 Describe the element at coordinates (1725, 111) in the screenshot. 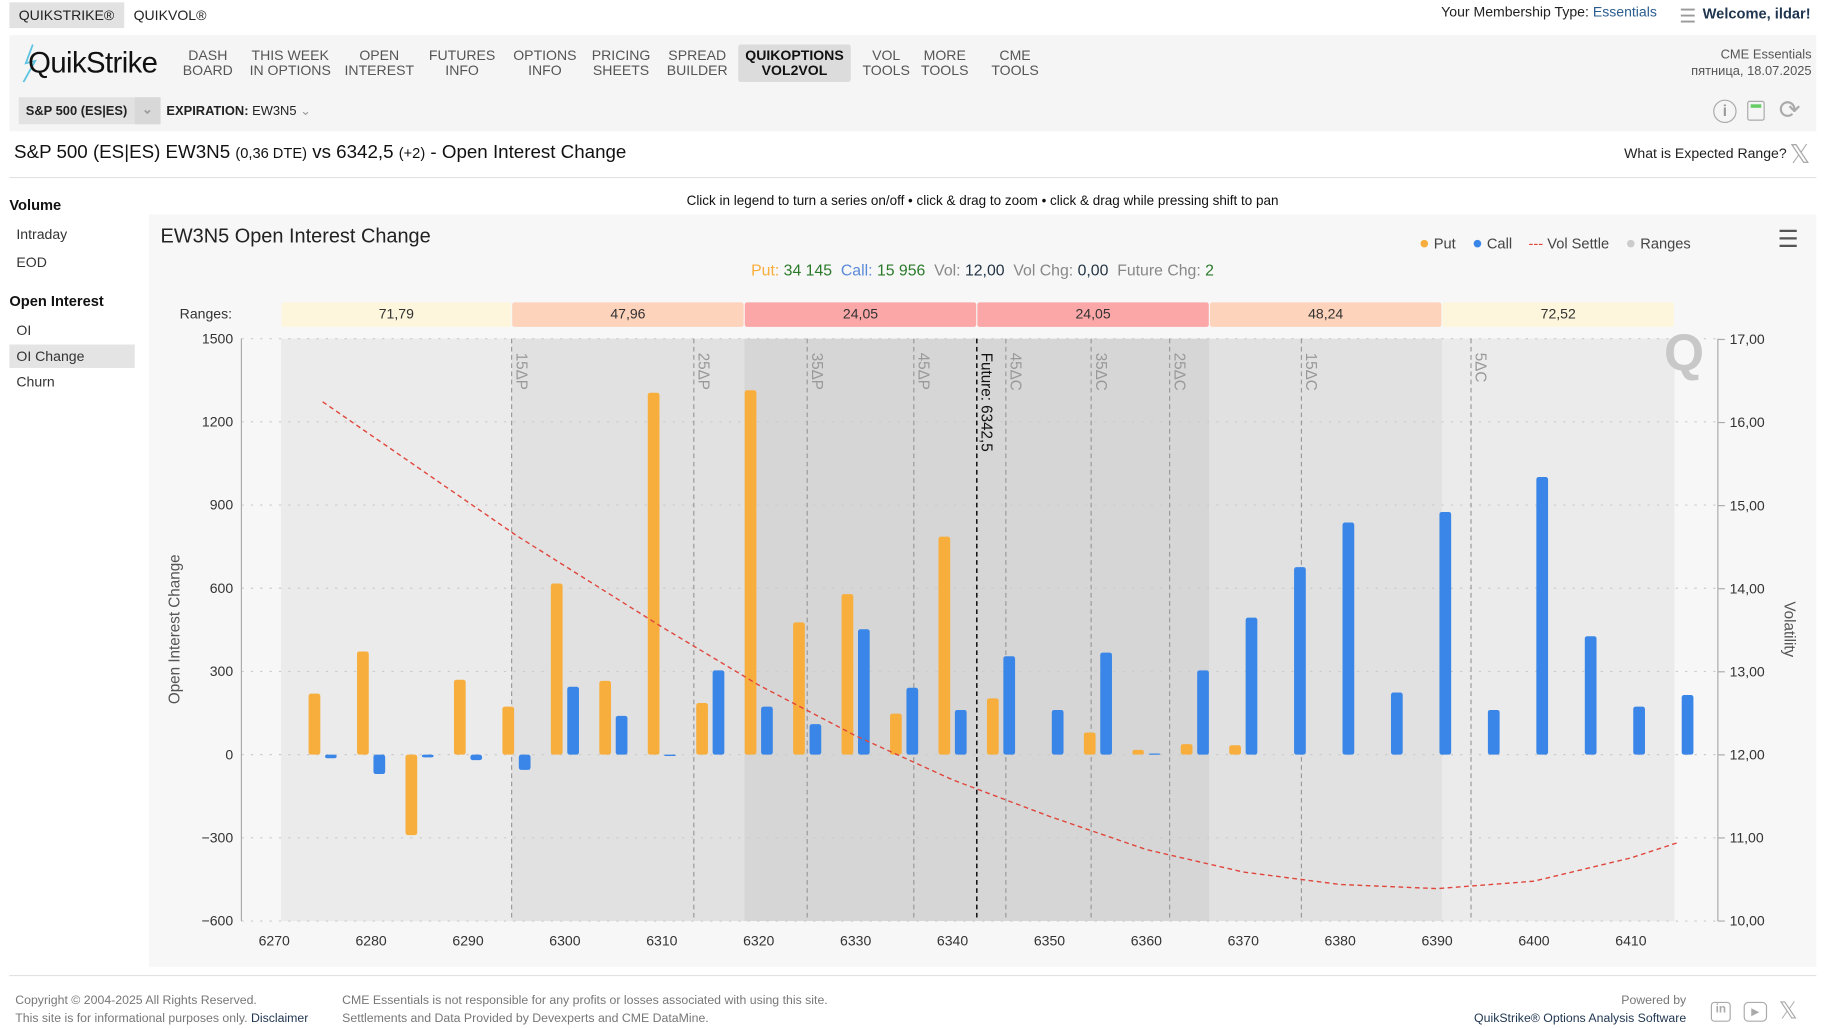

I see `info-icon: i` at that location.